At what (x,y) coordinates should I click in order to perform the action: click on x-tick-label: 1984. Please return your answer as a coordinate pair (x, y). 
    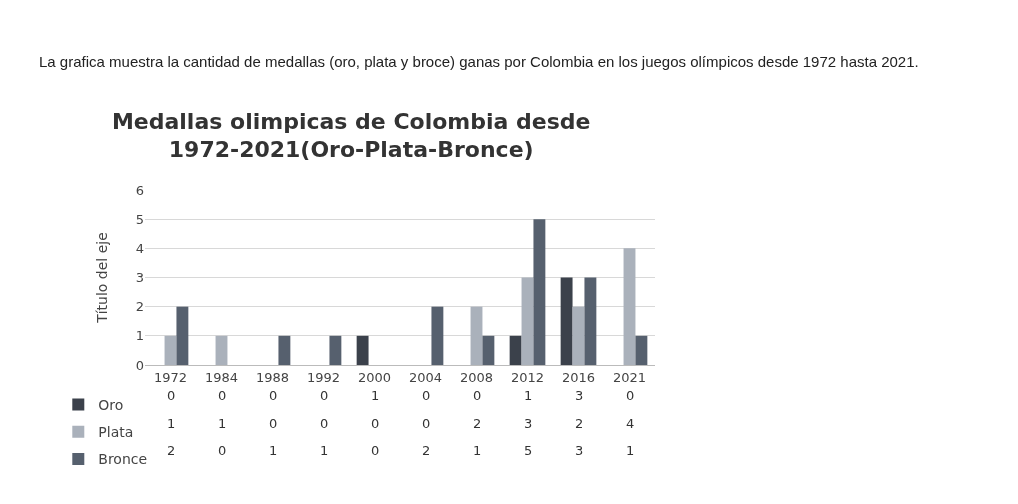
    Looking at the image, I should click on (221, 377).